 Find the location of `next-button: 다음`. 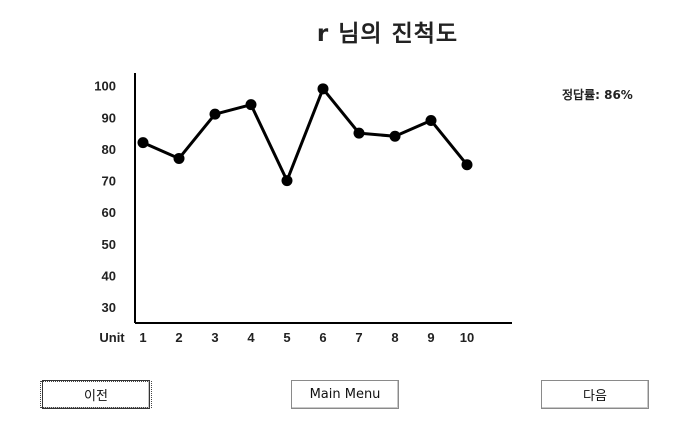

next-button: 다음 is located at coordinates (595, 394).